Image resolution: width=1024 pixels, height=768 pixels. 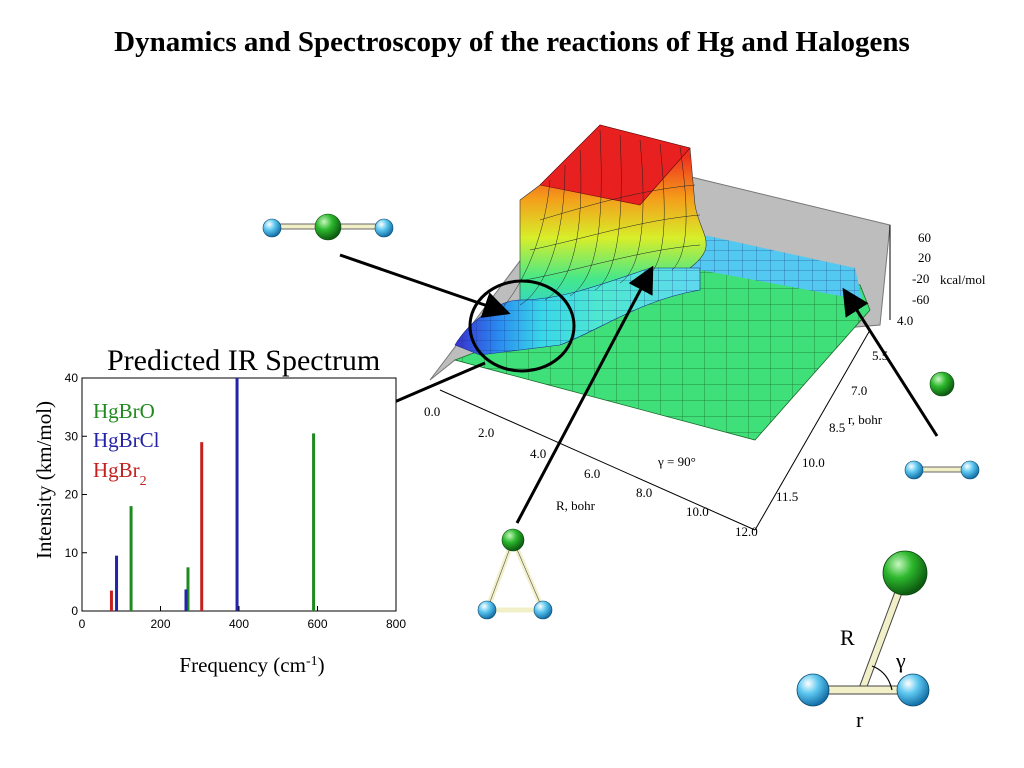 I want to click on r-axis-label: r, bohr, so click(x=865, y=419).